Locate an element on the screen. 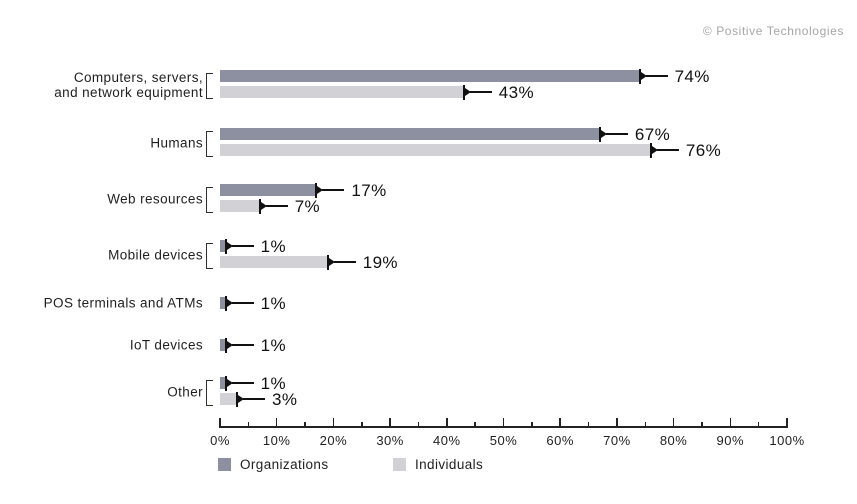 The width and height of the screenshot is (857, 504). individuals-swatch is located at coordinates (399, 464).